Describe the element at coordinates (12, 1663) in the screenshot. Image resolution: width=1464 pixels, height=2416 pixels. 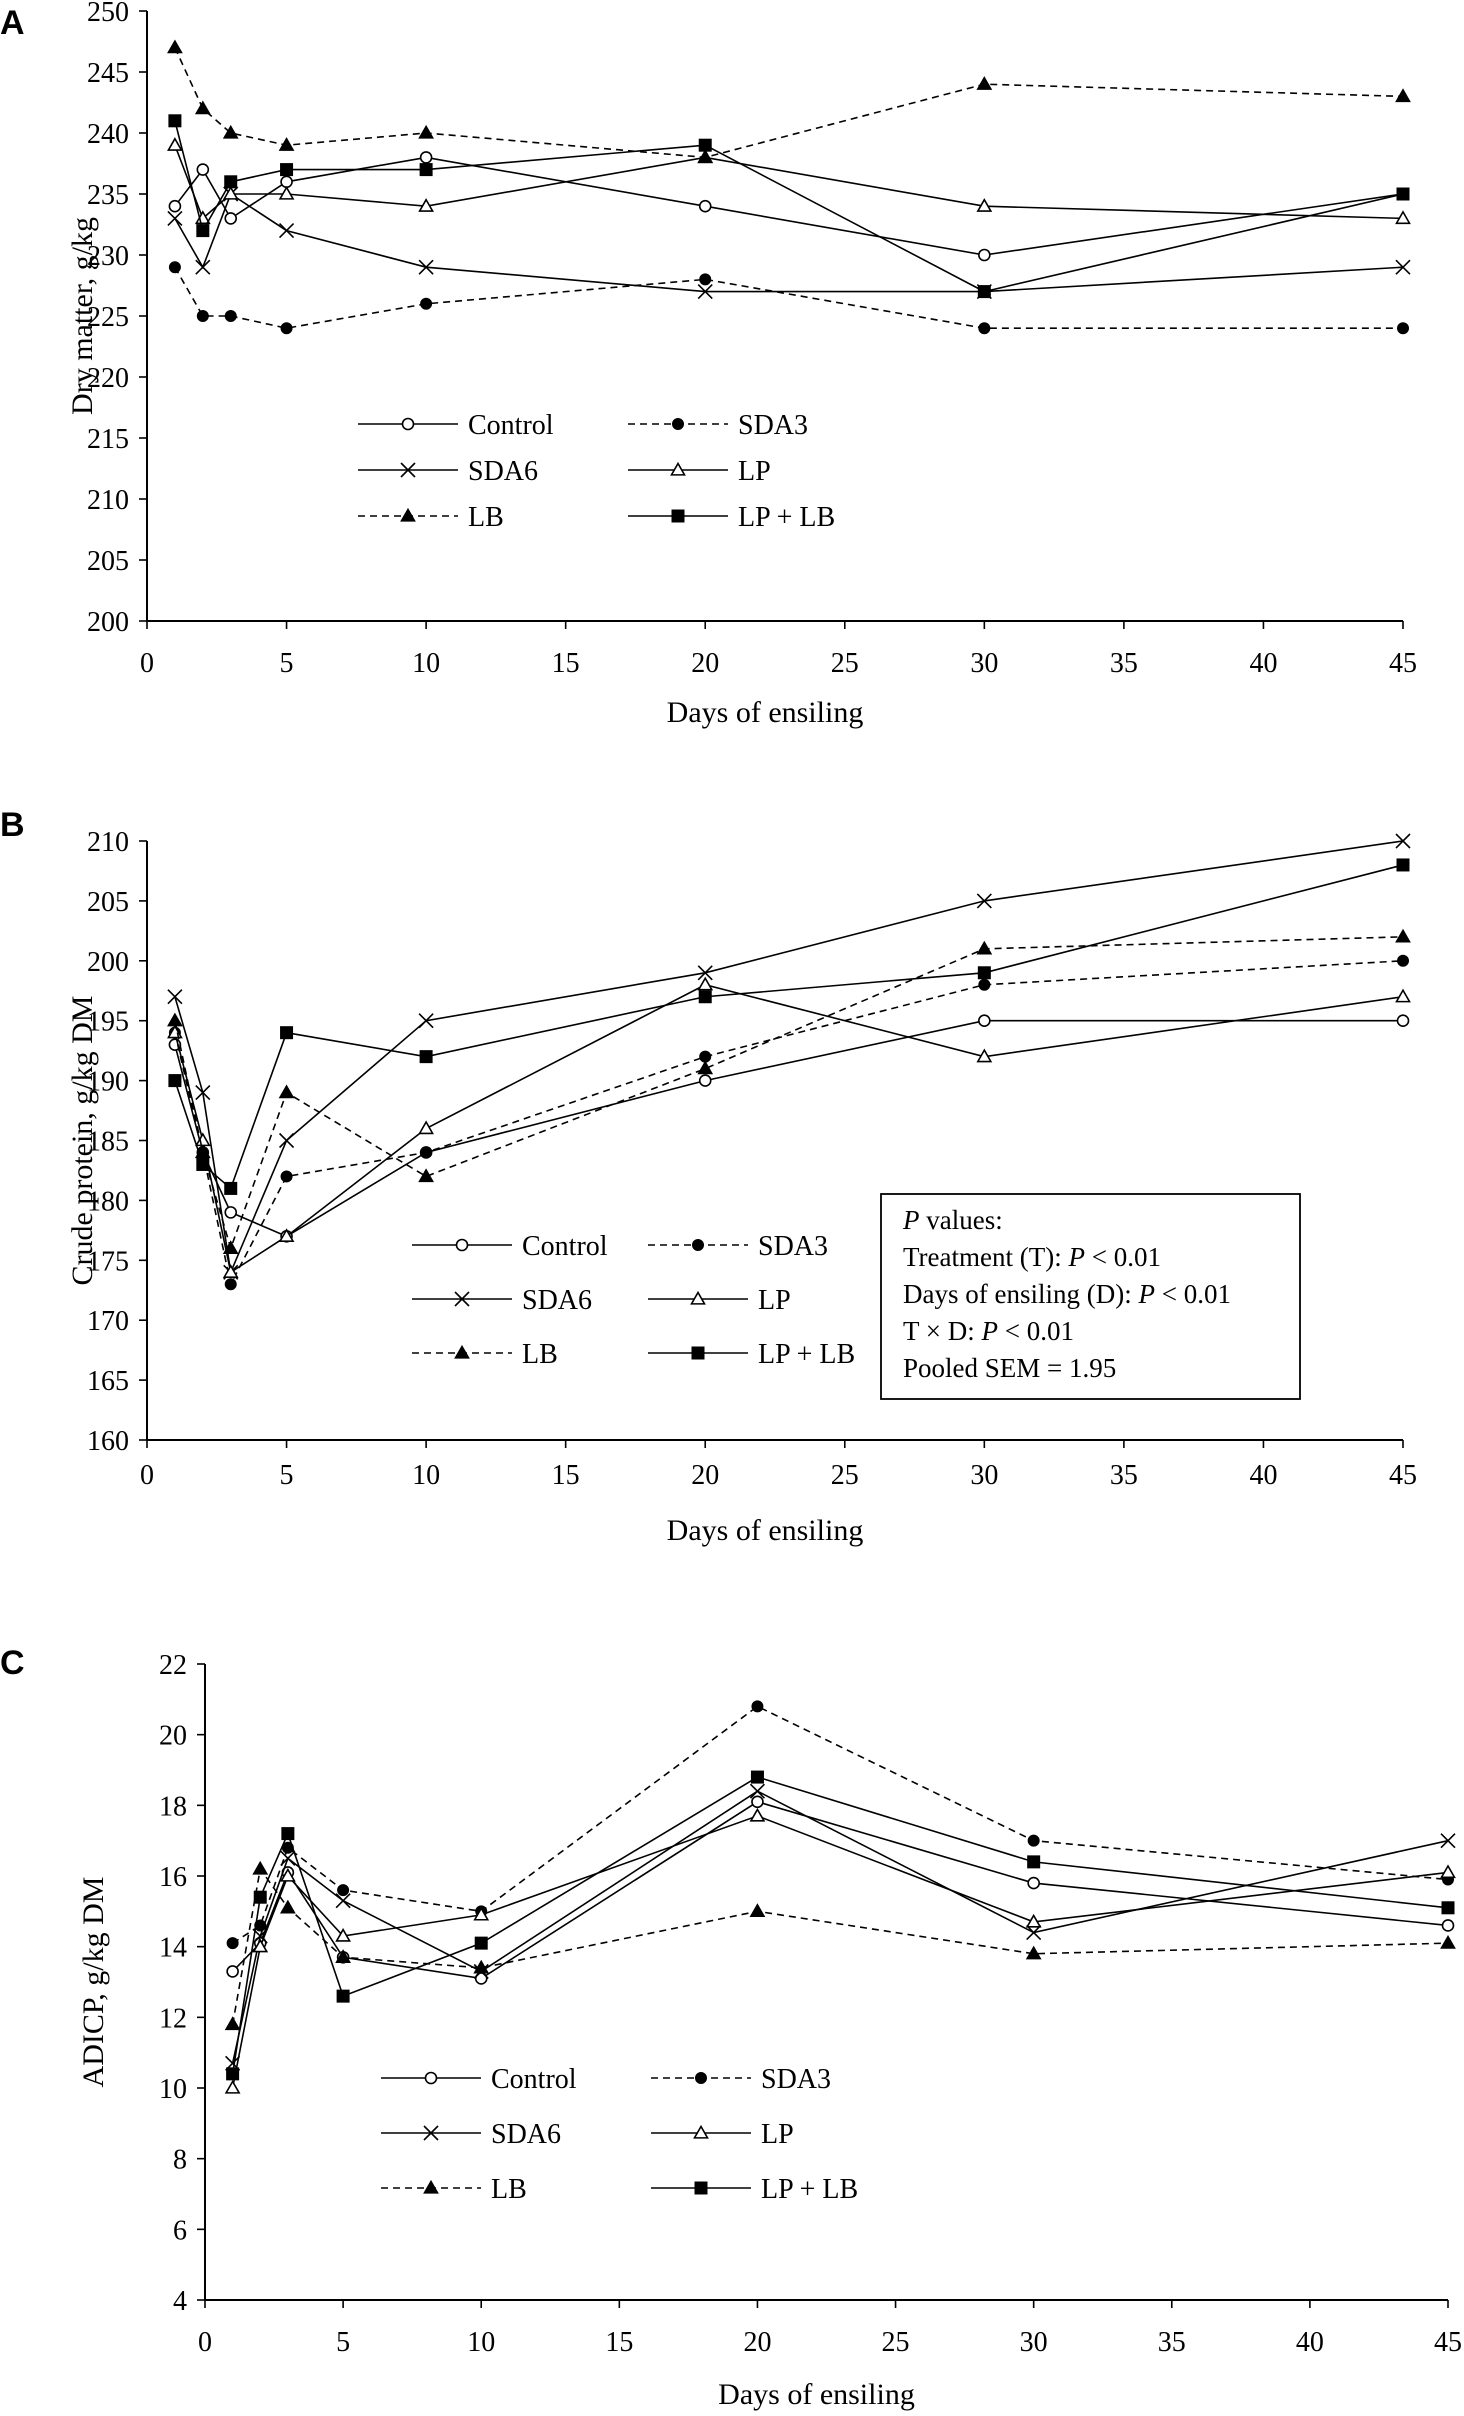
I see `panel-letter: C` at that location.